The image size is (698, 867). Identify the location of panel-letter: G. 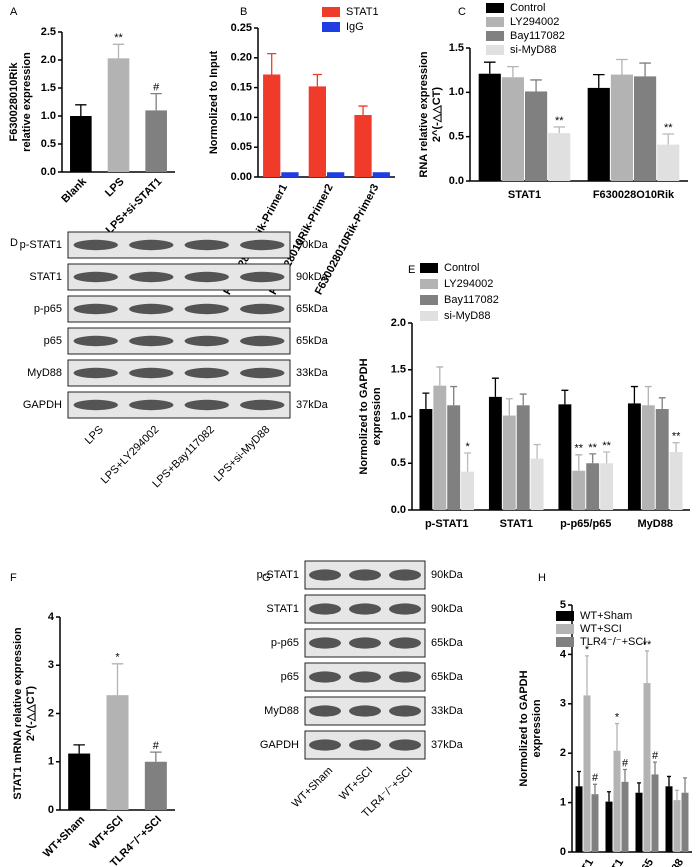
(266, 578).